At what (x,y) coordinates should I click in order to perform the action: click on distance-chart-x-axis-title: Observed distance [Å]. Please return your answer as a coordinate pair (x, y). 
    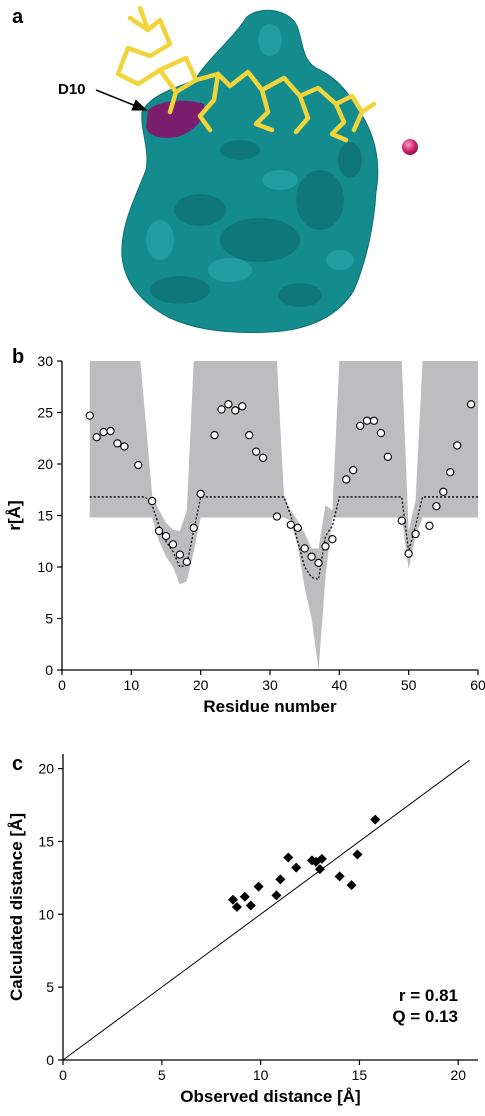
    Looking at the image, I should click on (270, 1096).